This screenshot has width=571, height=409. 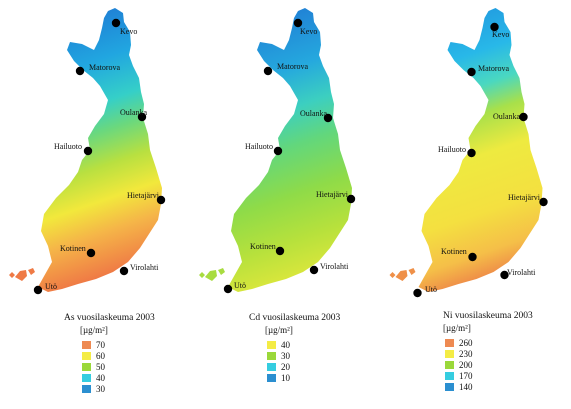 What do you see at coordinates (488, 316) in the screenshot?
I see `legend-title: Ni vuosilaskeuma 2003` at bounding box center [488, 316].